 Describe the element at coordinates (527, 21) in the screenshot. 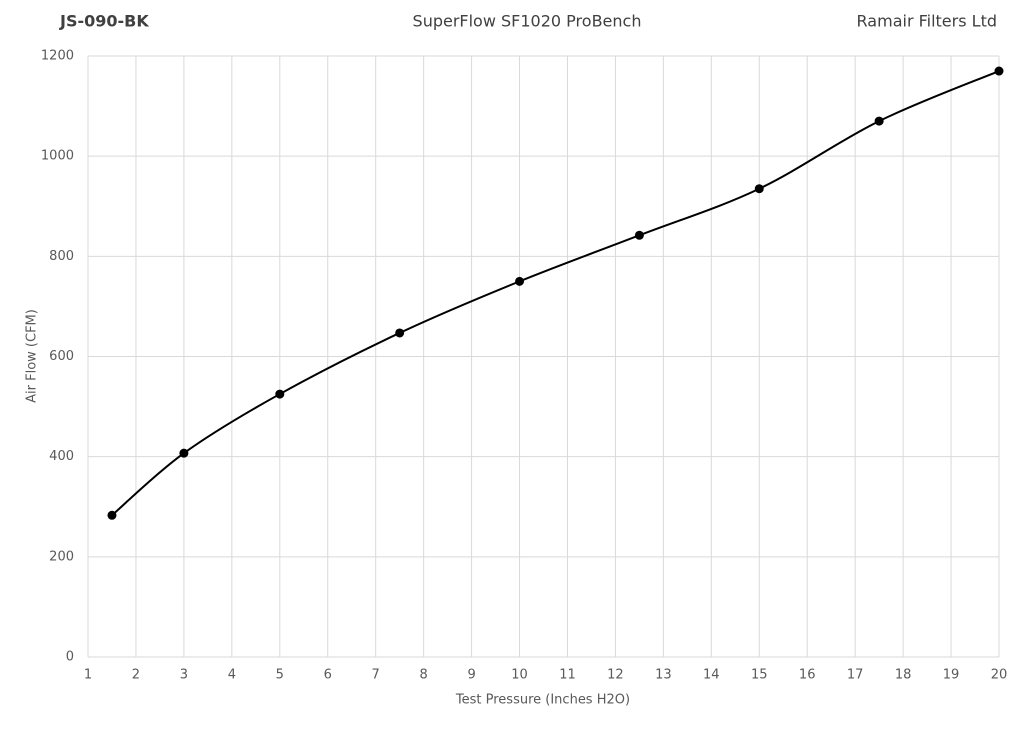

I see `chart-title: SuperFlow SF1020 ProBench` at that location.